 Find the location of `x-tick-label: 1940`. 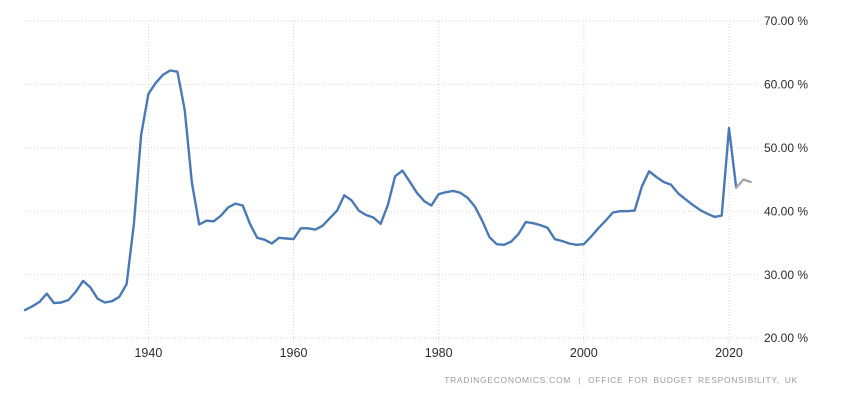

x-tick-label: 1940 is located at coordinates (148, 353).